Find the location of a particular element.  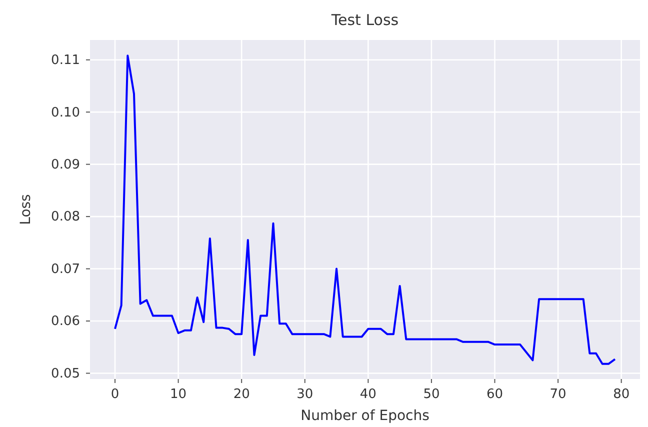

x-tick-label: 10 is located at coordinates (178, 394).